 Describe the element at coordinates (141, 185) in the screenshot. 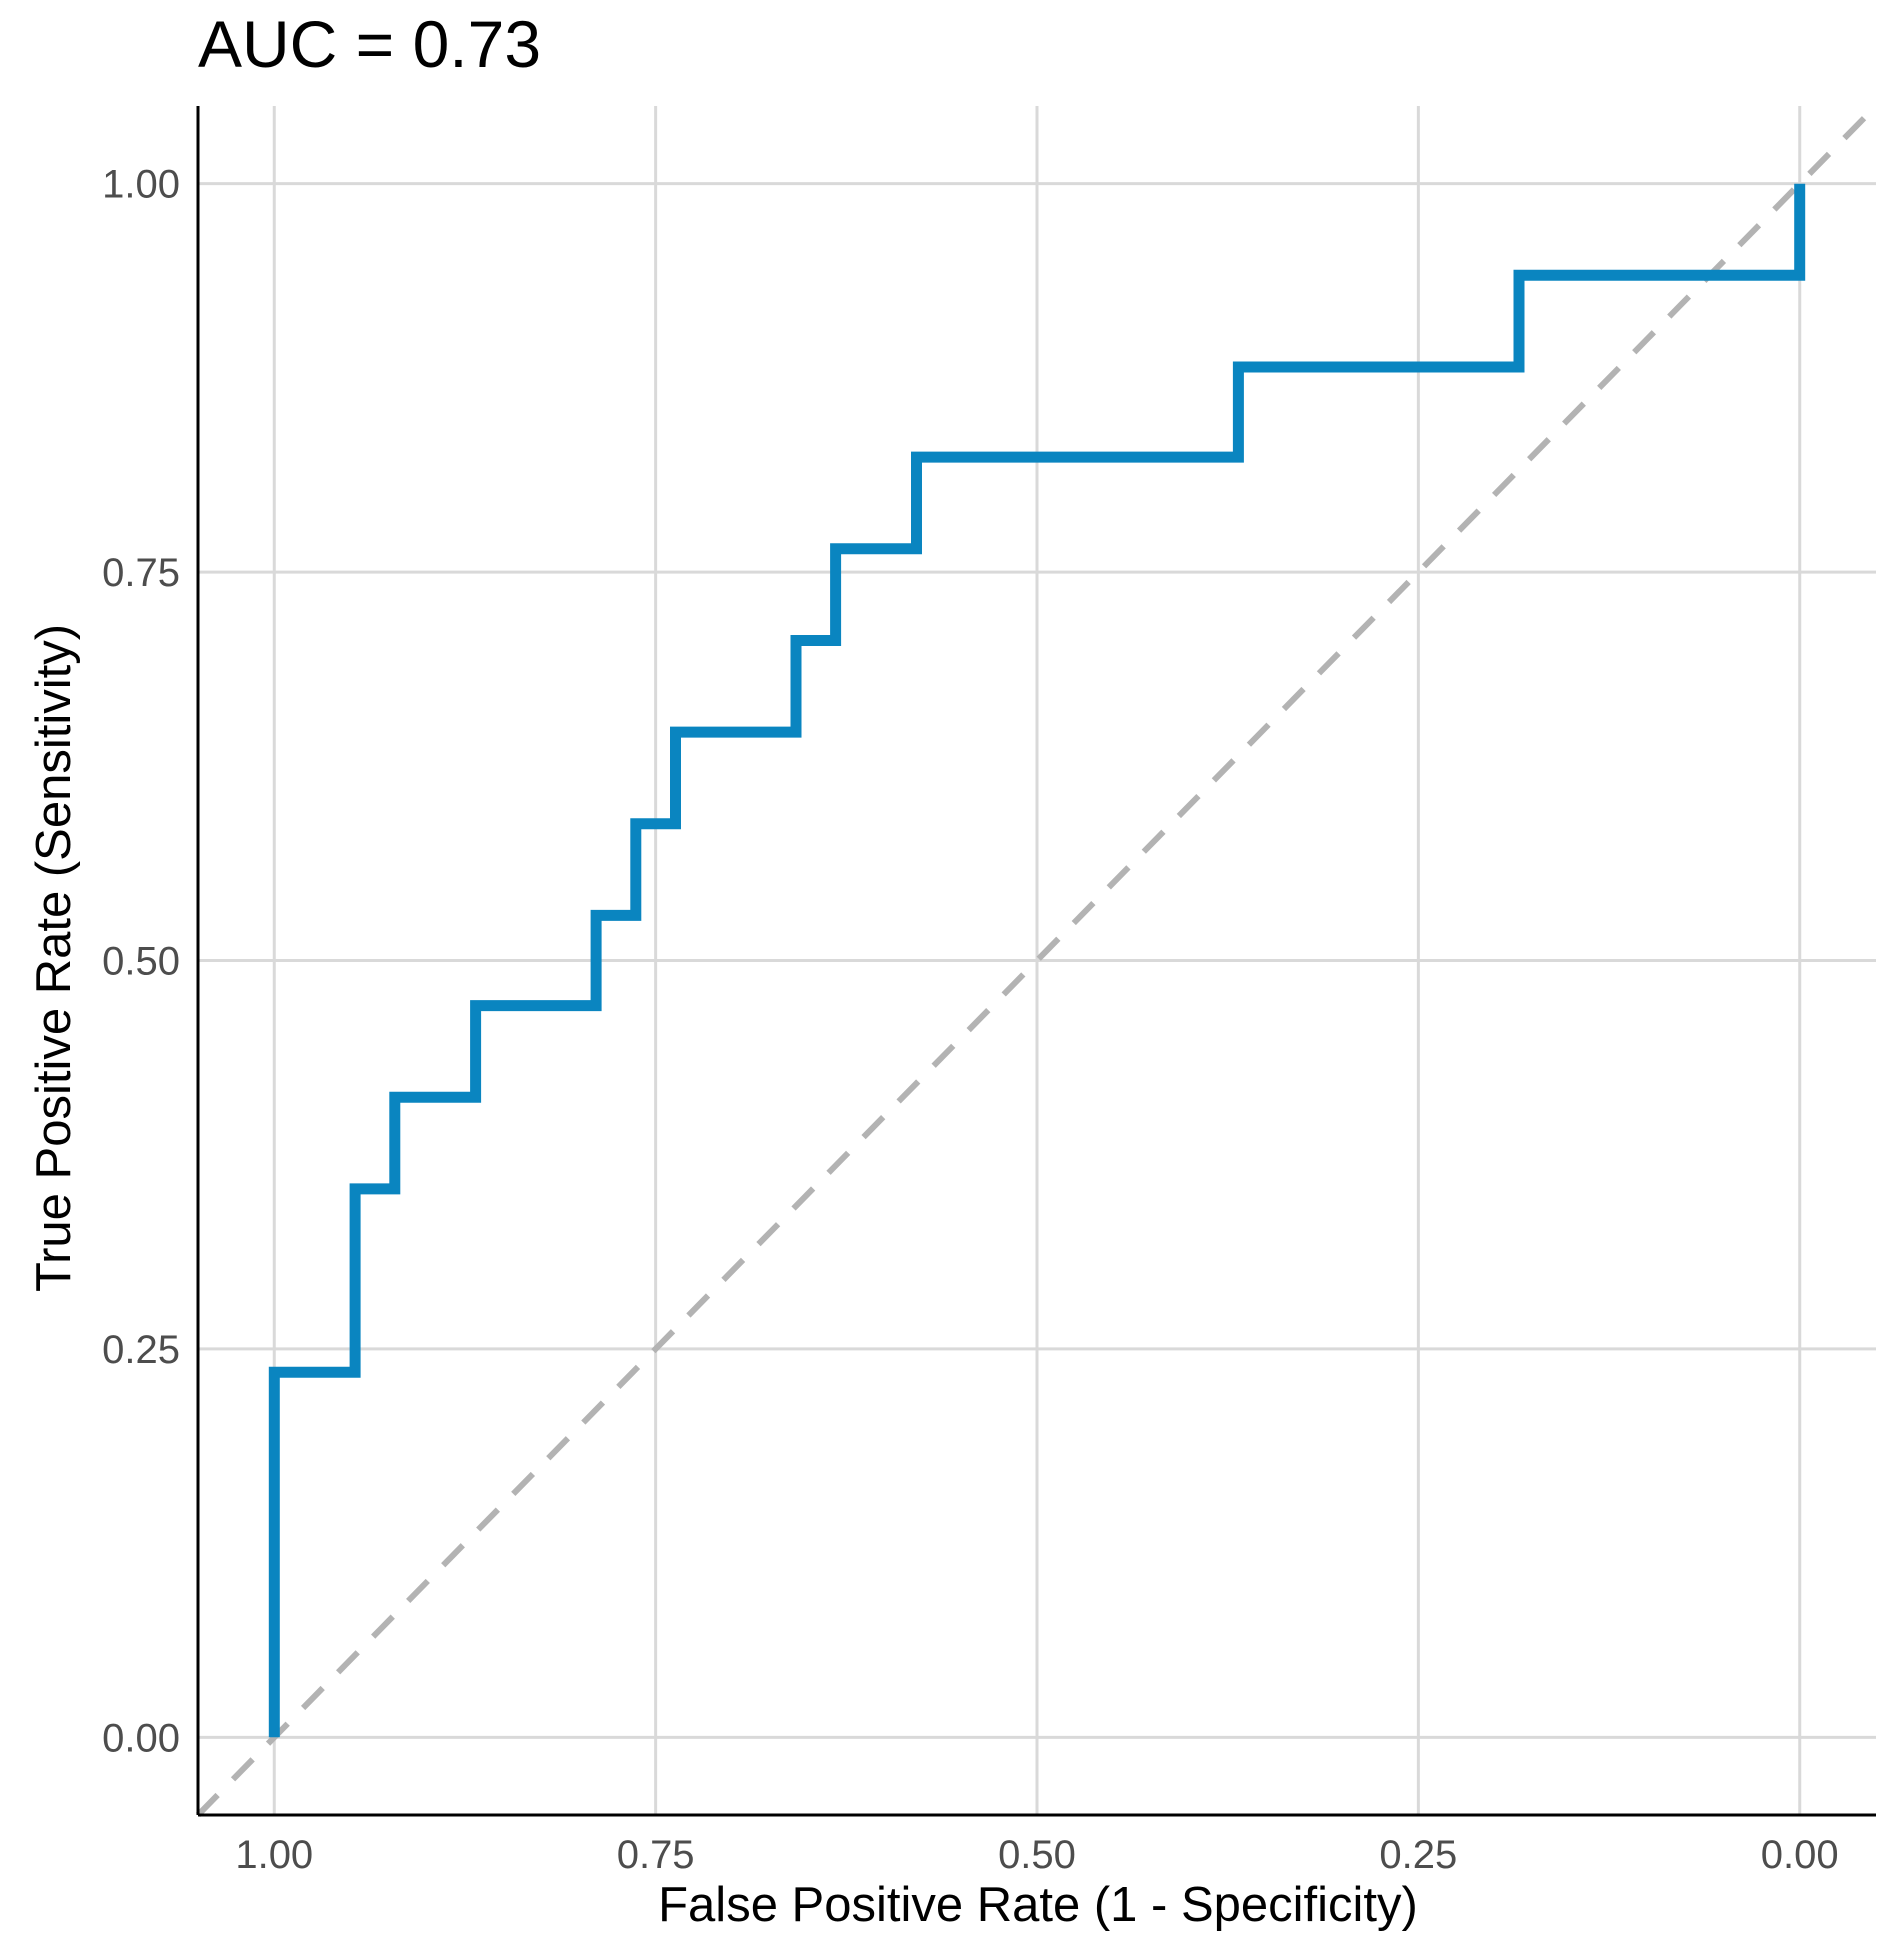

I see `y-tick-label: 1.00` at that location.